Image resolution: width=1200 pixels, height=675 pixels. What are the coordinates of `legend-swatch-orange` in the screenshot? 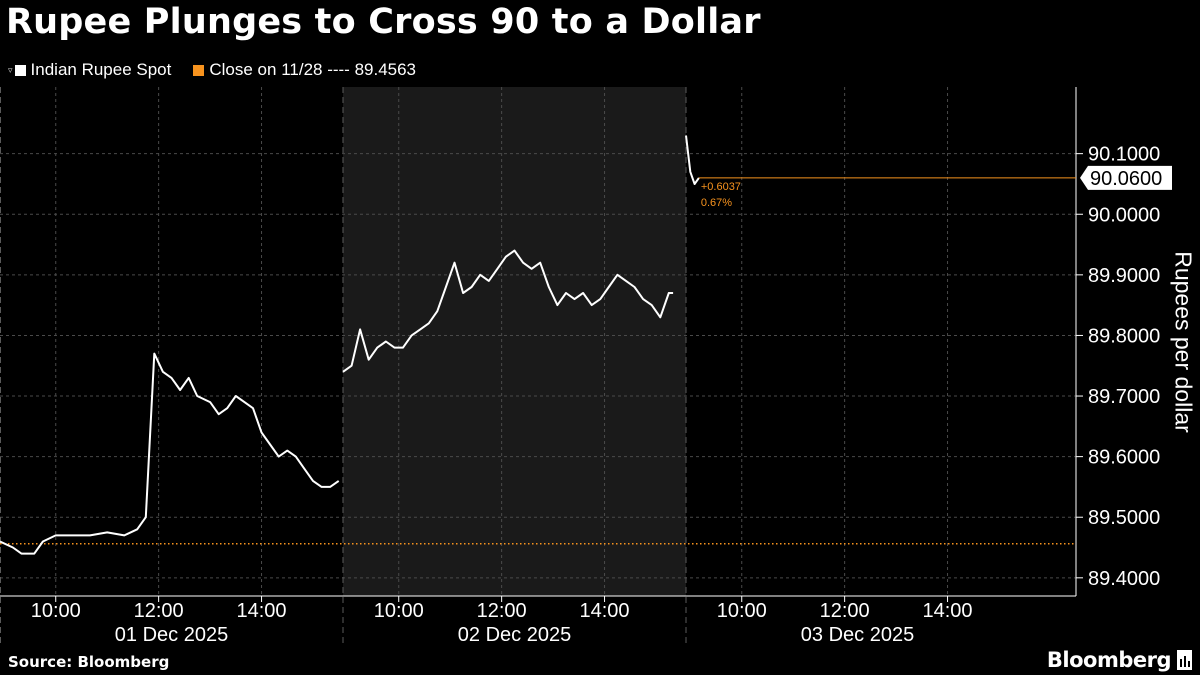 It's located at (199, 70).